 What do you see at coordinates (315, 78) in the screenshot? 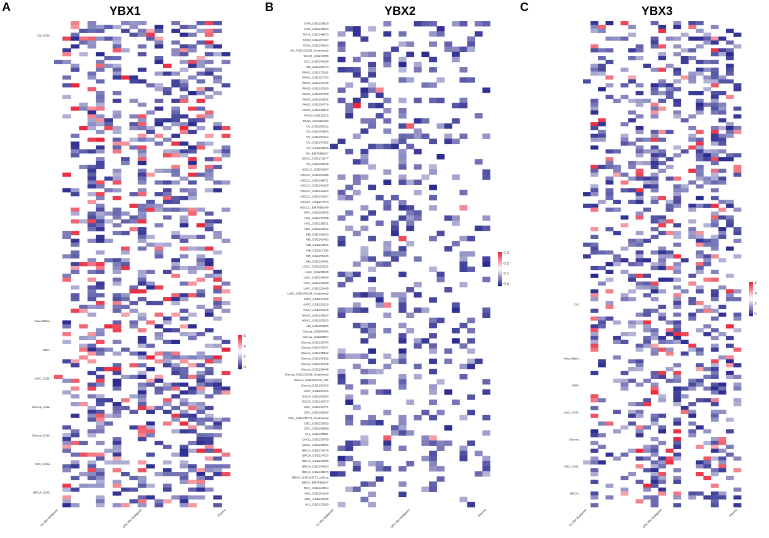
I see `row-label: PRAD_GSE157703` at bounding box center [315, 78].